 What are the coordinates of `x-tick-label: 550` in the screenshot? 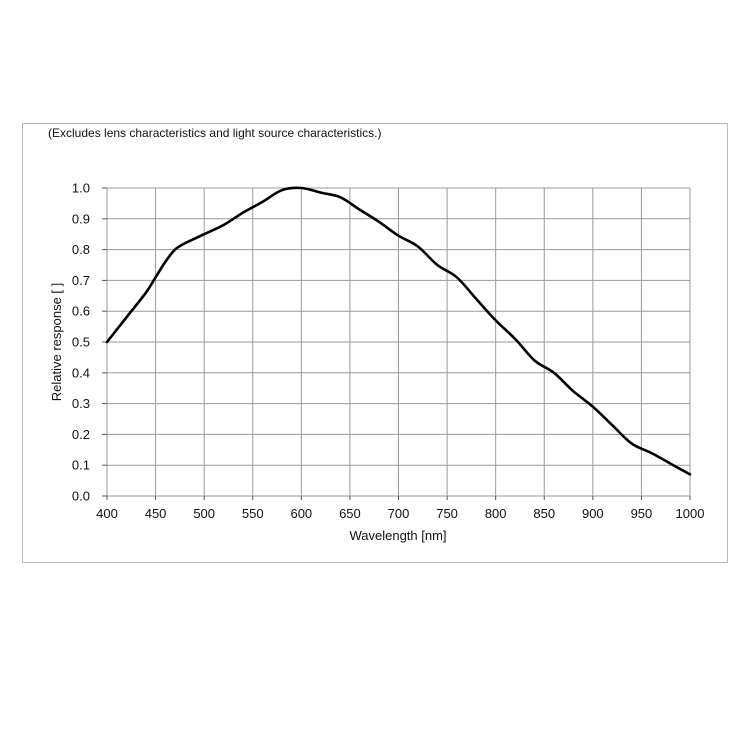 It's located at (253, 513).